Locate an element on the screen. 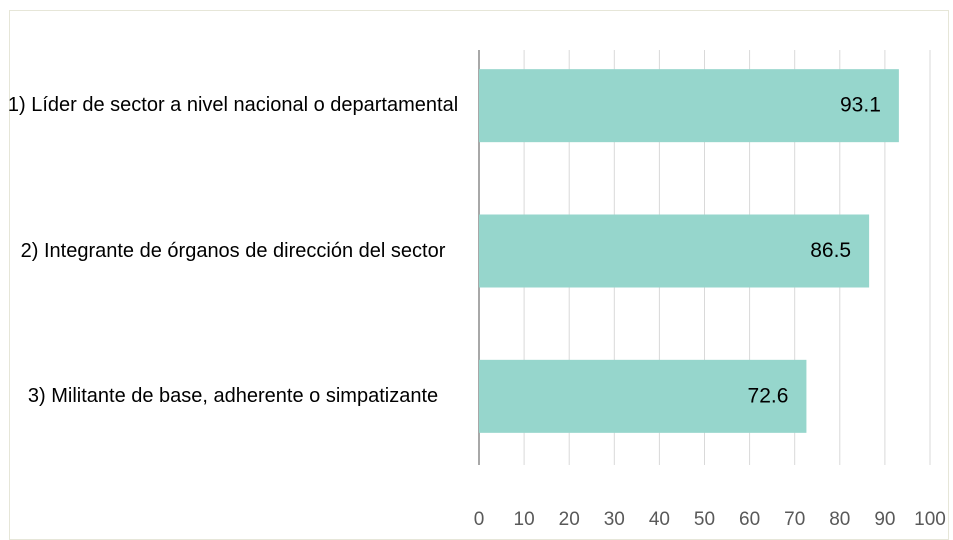 The height and width of the screenshot is (540, 953). x-tick-label: 80 is located at coordinates (839, 518).